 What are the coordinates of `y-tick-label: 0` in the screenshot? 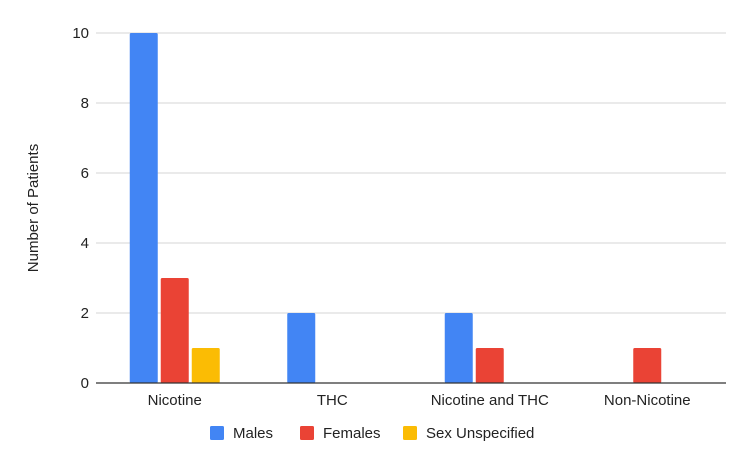 It's located at (85, 383).